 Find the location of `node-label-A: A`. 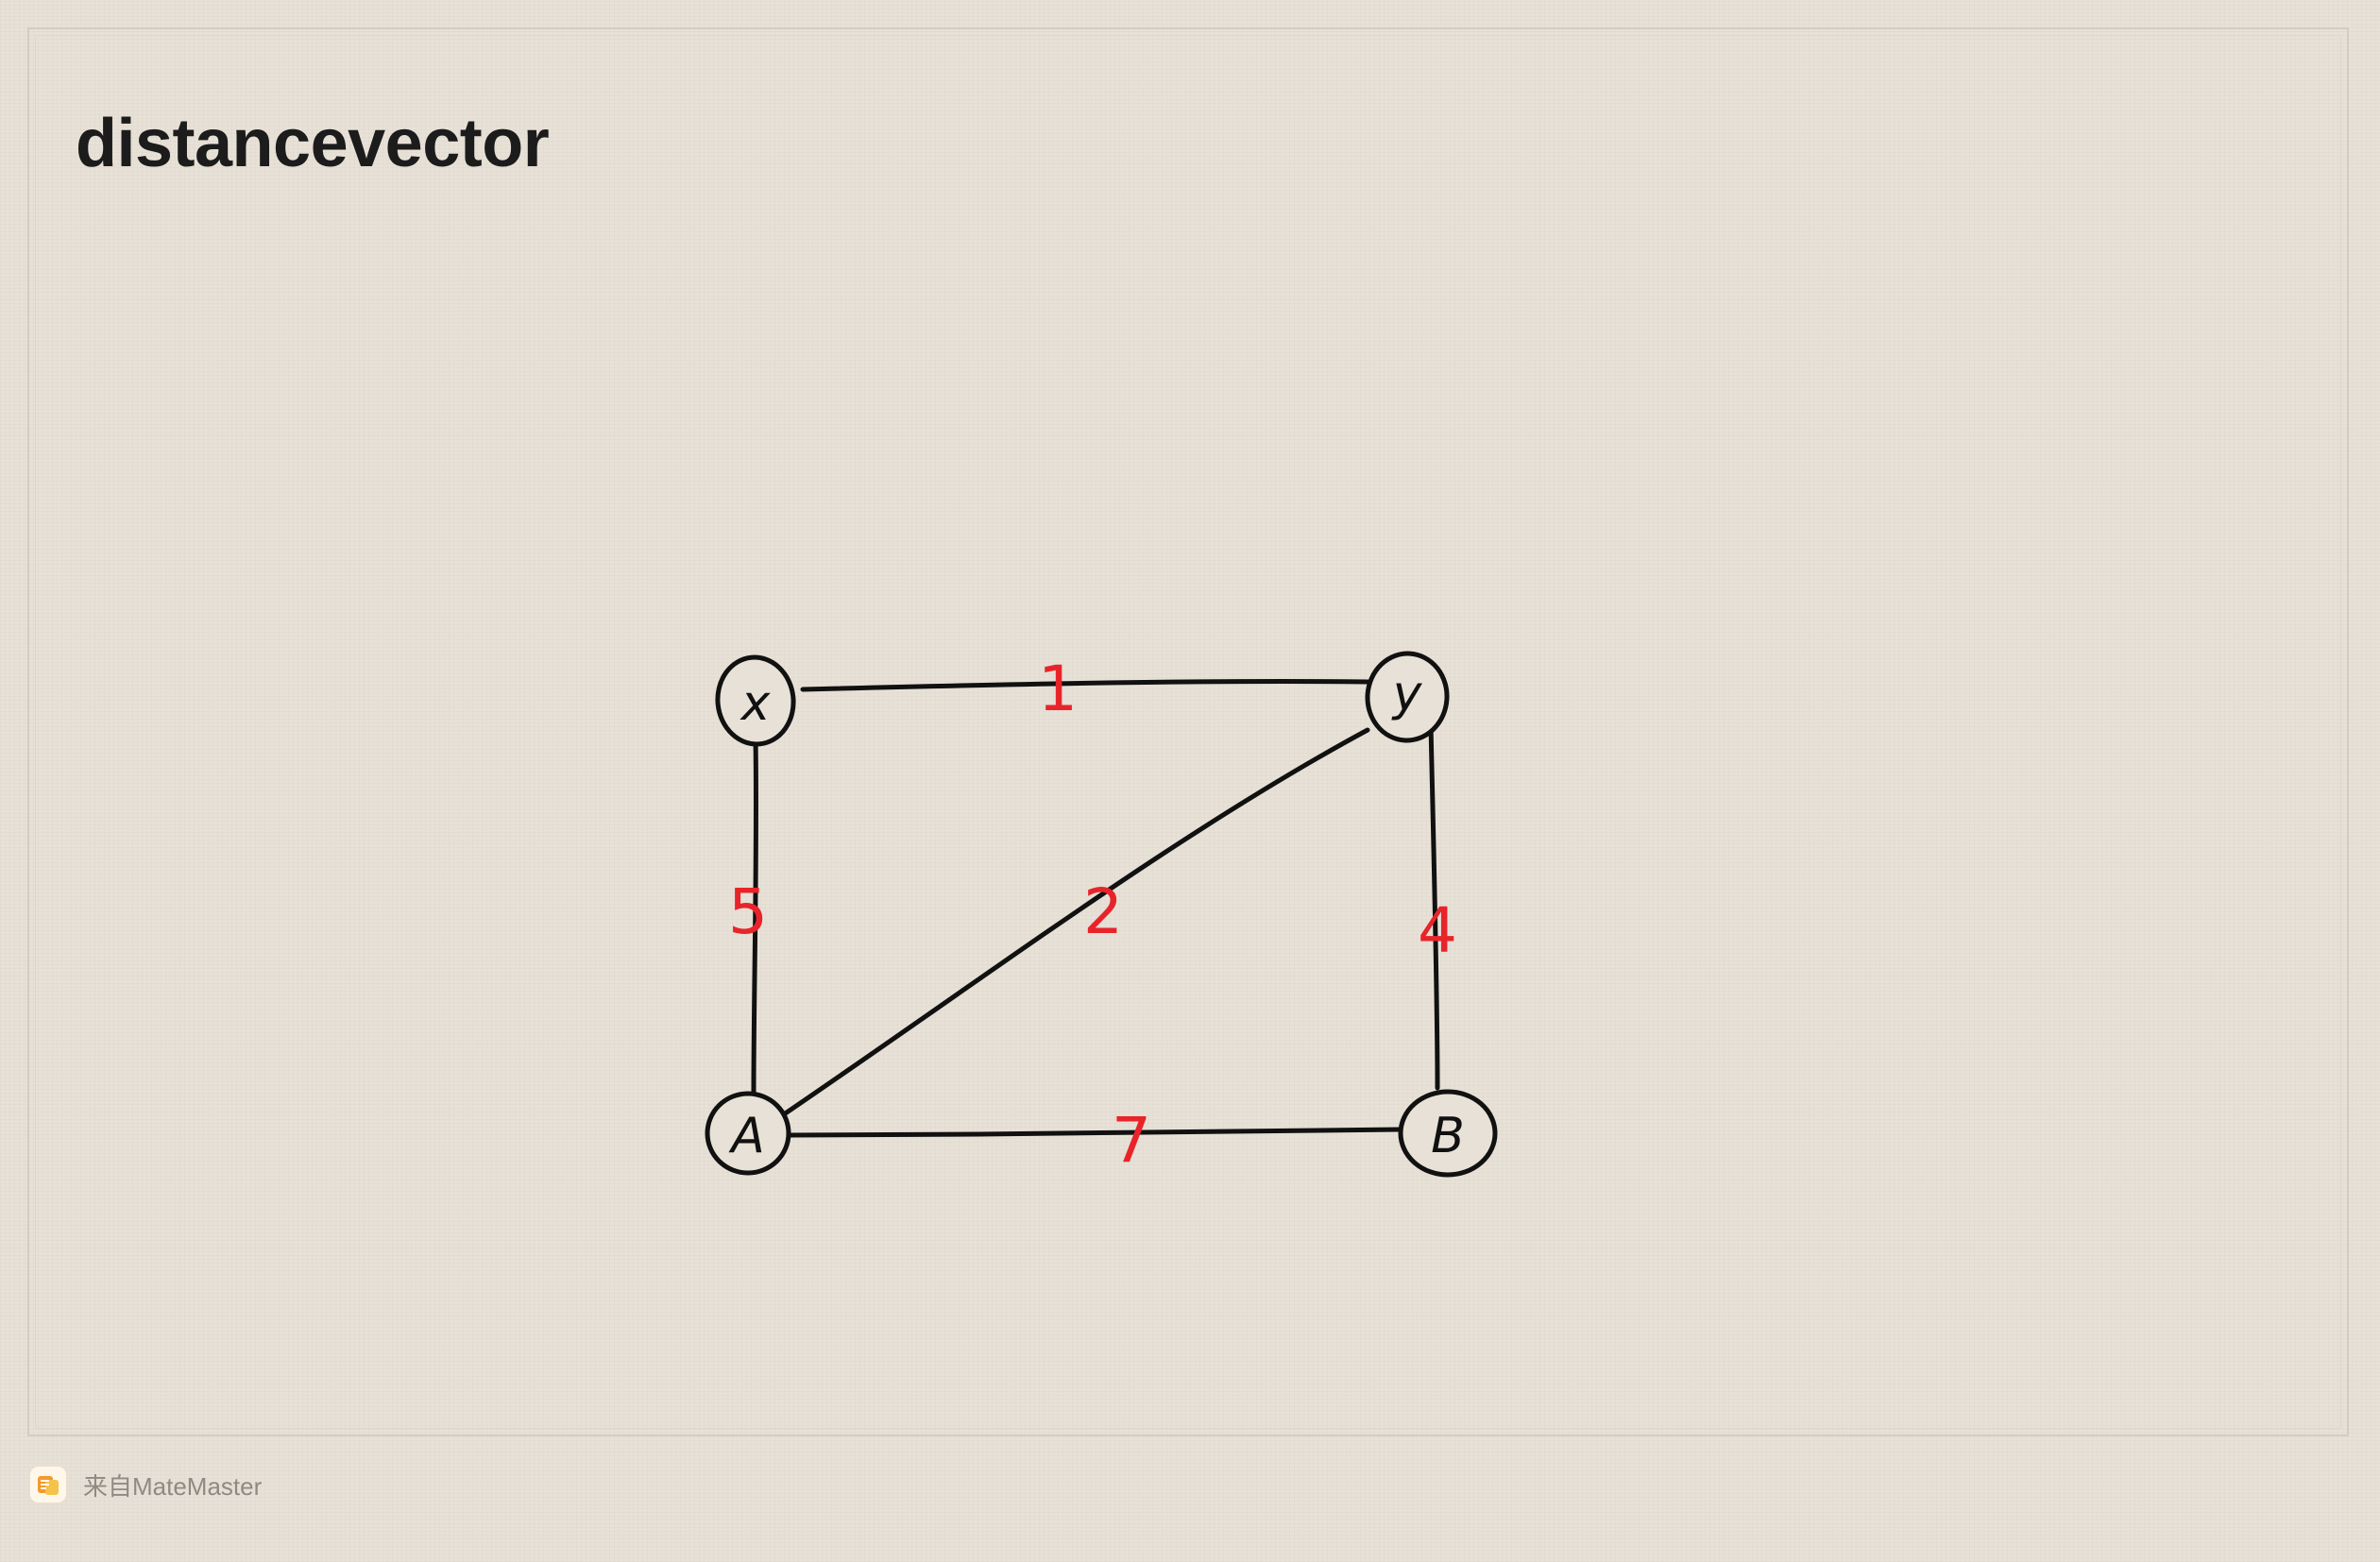

node-label-A: A is located at coordinates (746, 1136).